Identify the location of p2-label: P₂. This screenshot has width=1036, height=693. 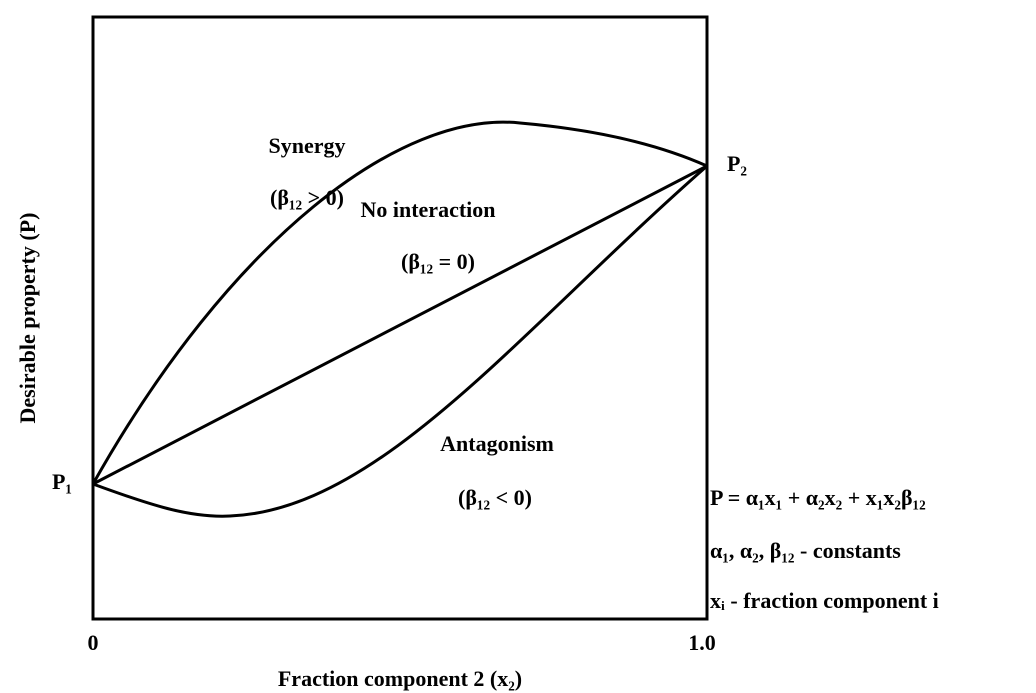
(737, 163).